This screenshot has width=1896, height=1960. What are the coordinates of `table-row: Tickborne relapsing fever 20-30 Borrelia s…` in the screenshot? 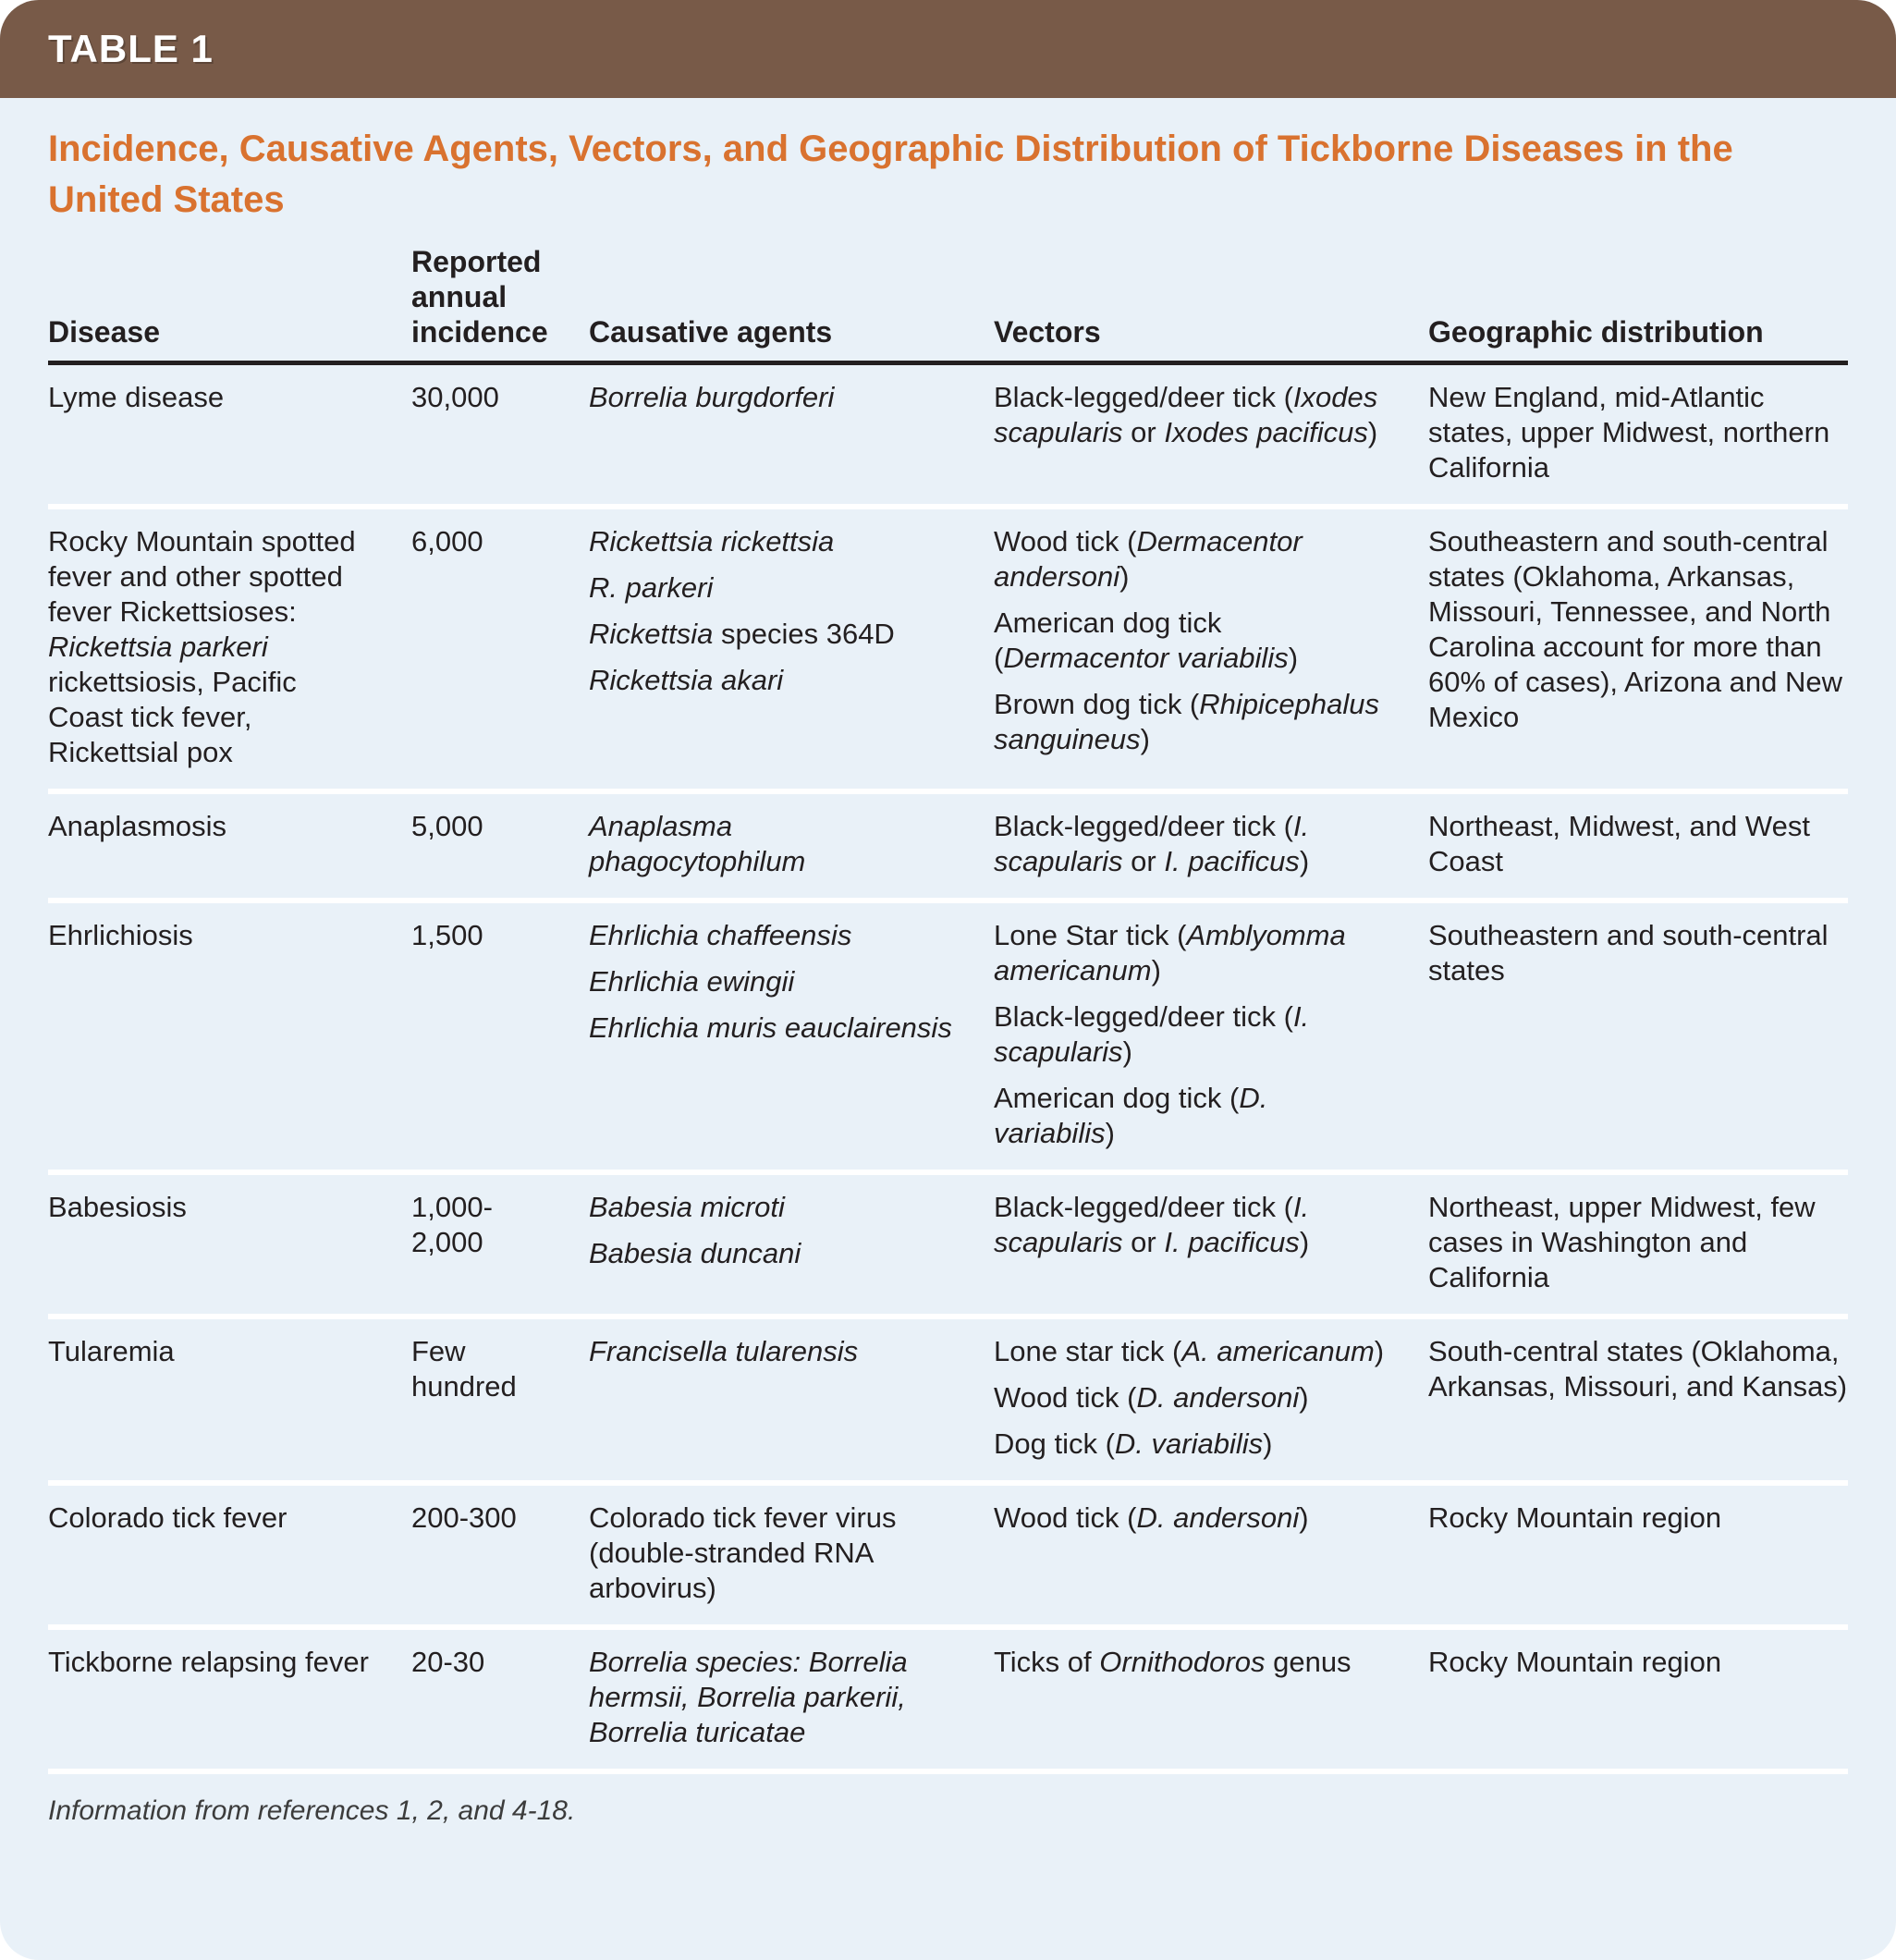 It's located at (948, 1697).